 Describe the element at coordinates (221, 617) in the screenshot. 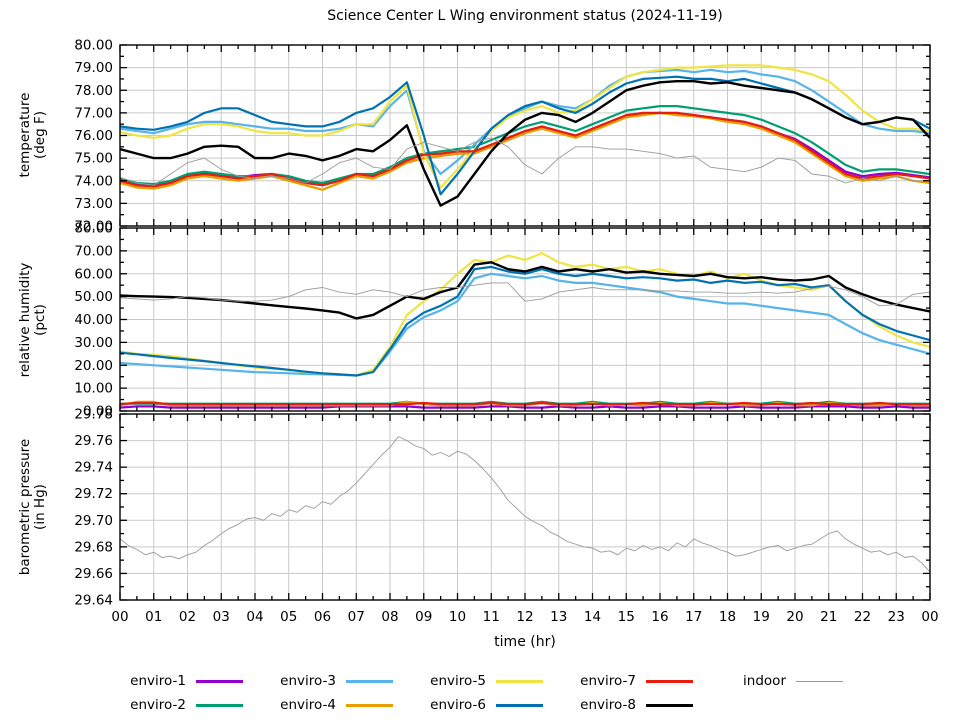

I see `x-tick-label: 03` at that location.